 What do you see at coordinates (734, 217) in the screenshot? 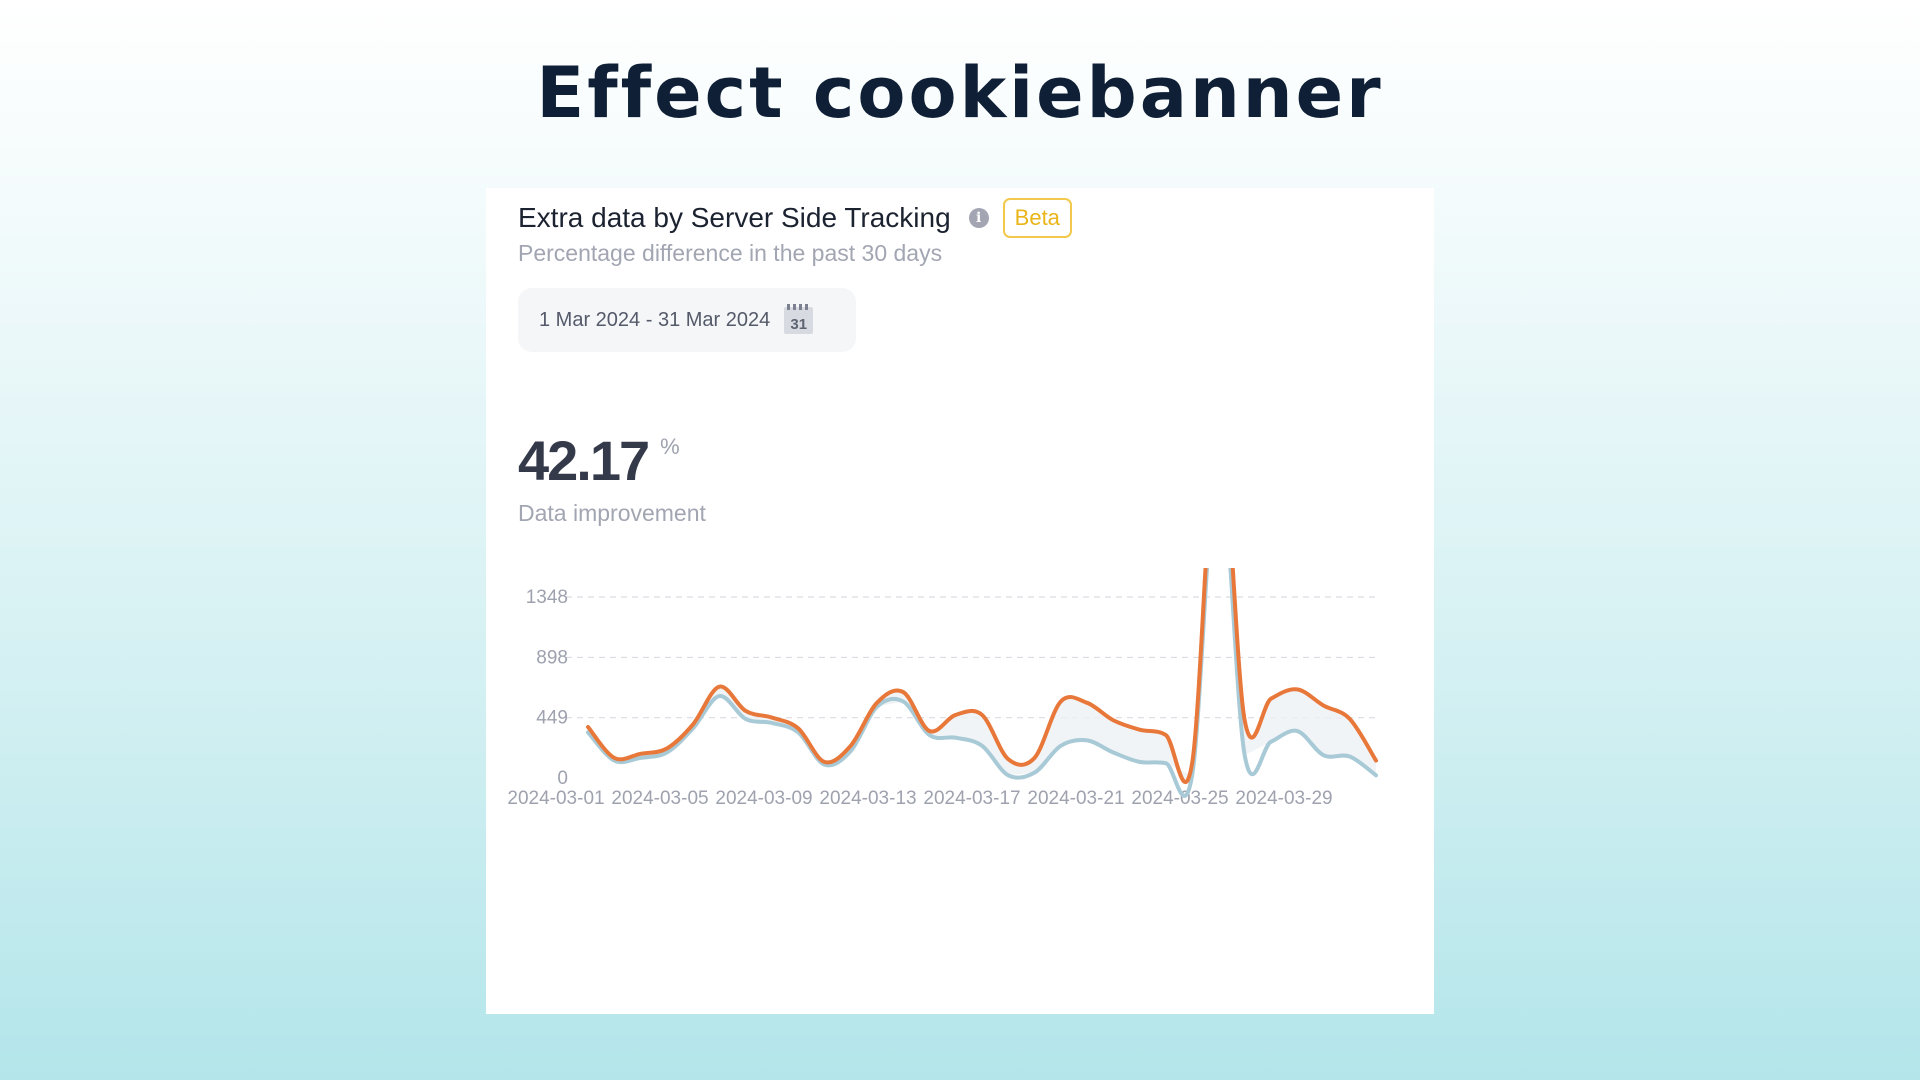
I see `card-title: Extra data by Server Side Tracking` at bounding box center [734, 217].